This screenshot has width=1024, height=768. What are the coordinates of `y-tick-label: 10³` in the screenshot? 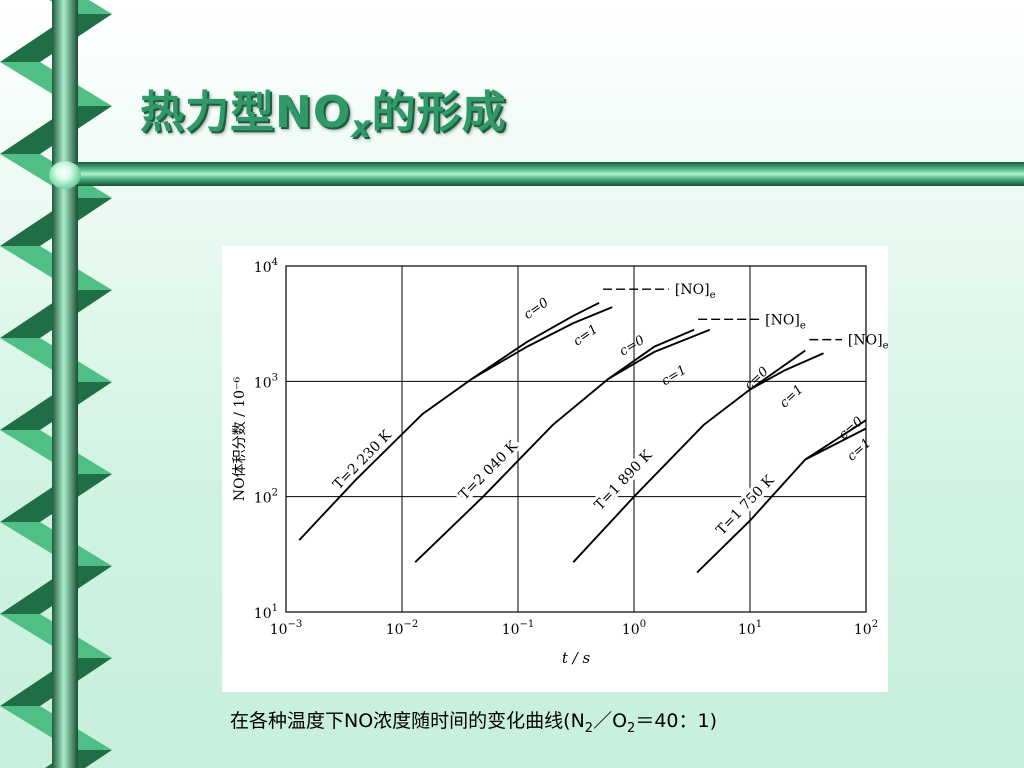 It's located at (266, 381).